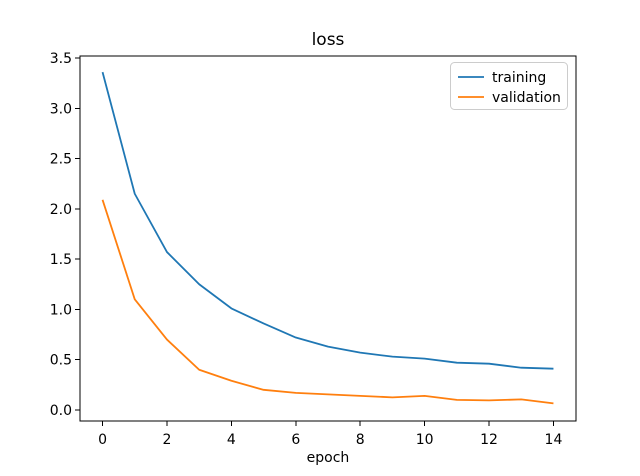  What do you see at coordinates (526, 98) in the screenshot?
I see `validation-legend-label: validation` at bounding box center [526, 98].